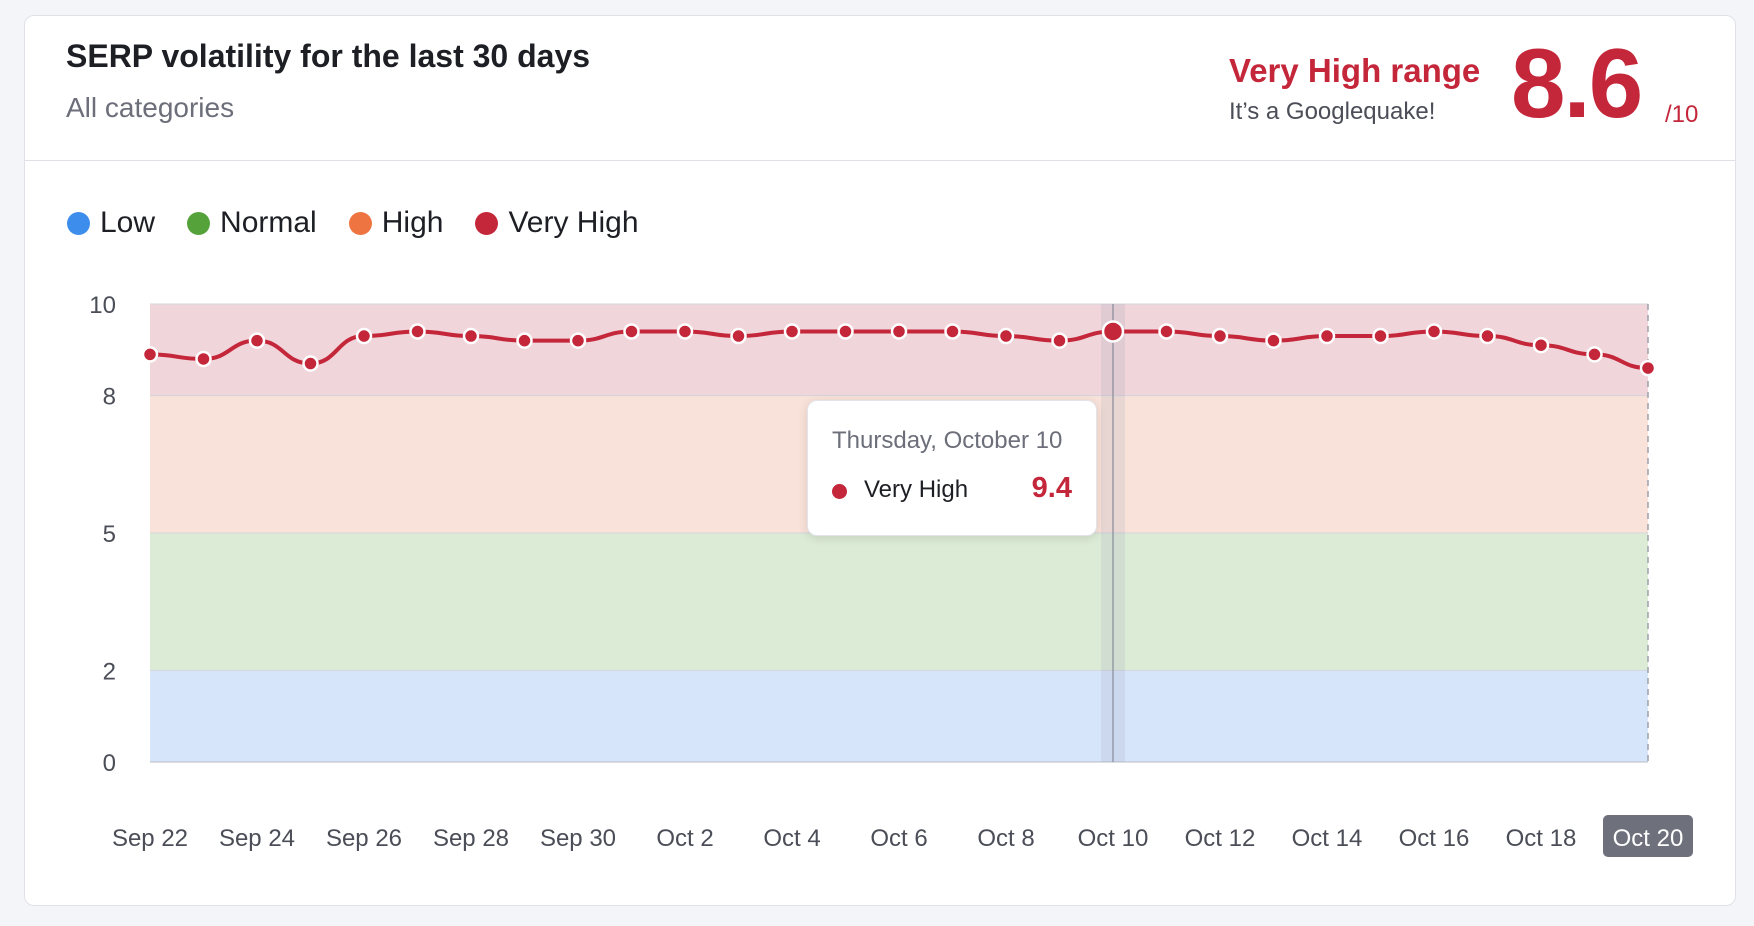  Describe the element at coordinates (1051, 488) in the screenshot. I see `tooltip-value: 9.4` at that location.